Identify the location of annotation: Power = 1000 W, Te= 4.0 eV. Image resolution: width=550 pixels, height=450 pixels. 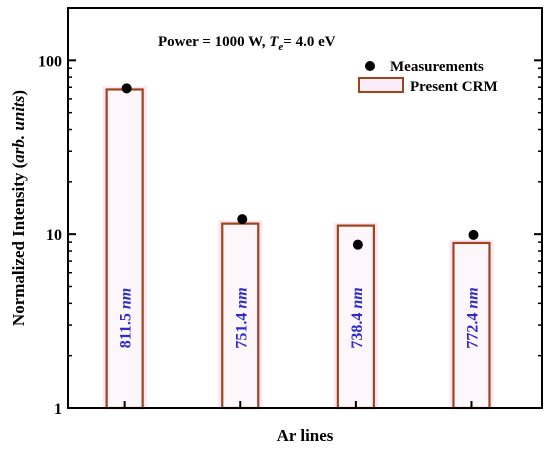
(247, 43).